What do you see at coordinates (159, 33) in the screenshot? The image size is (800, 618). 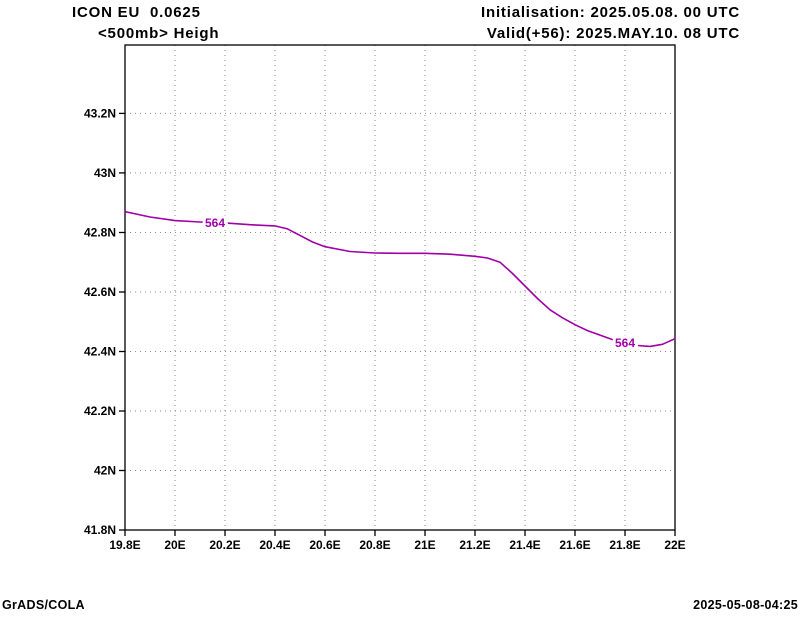 I see `field-title: <500mb> Heigh` at bounding box center [159, 33].